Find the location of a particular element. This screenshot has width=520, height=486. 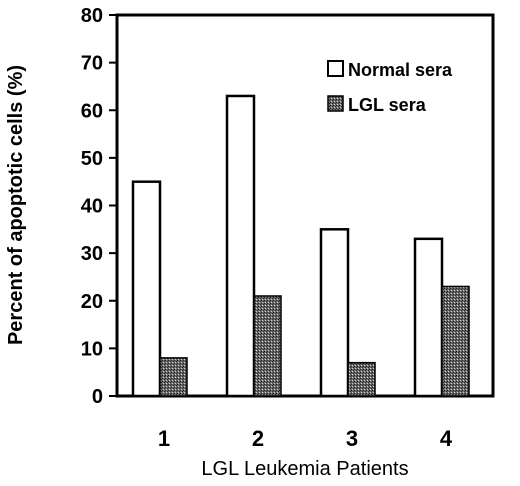

legend-label-lgl-sera: LGL sera is located at coordinates (387, 105).